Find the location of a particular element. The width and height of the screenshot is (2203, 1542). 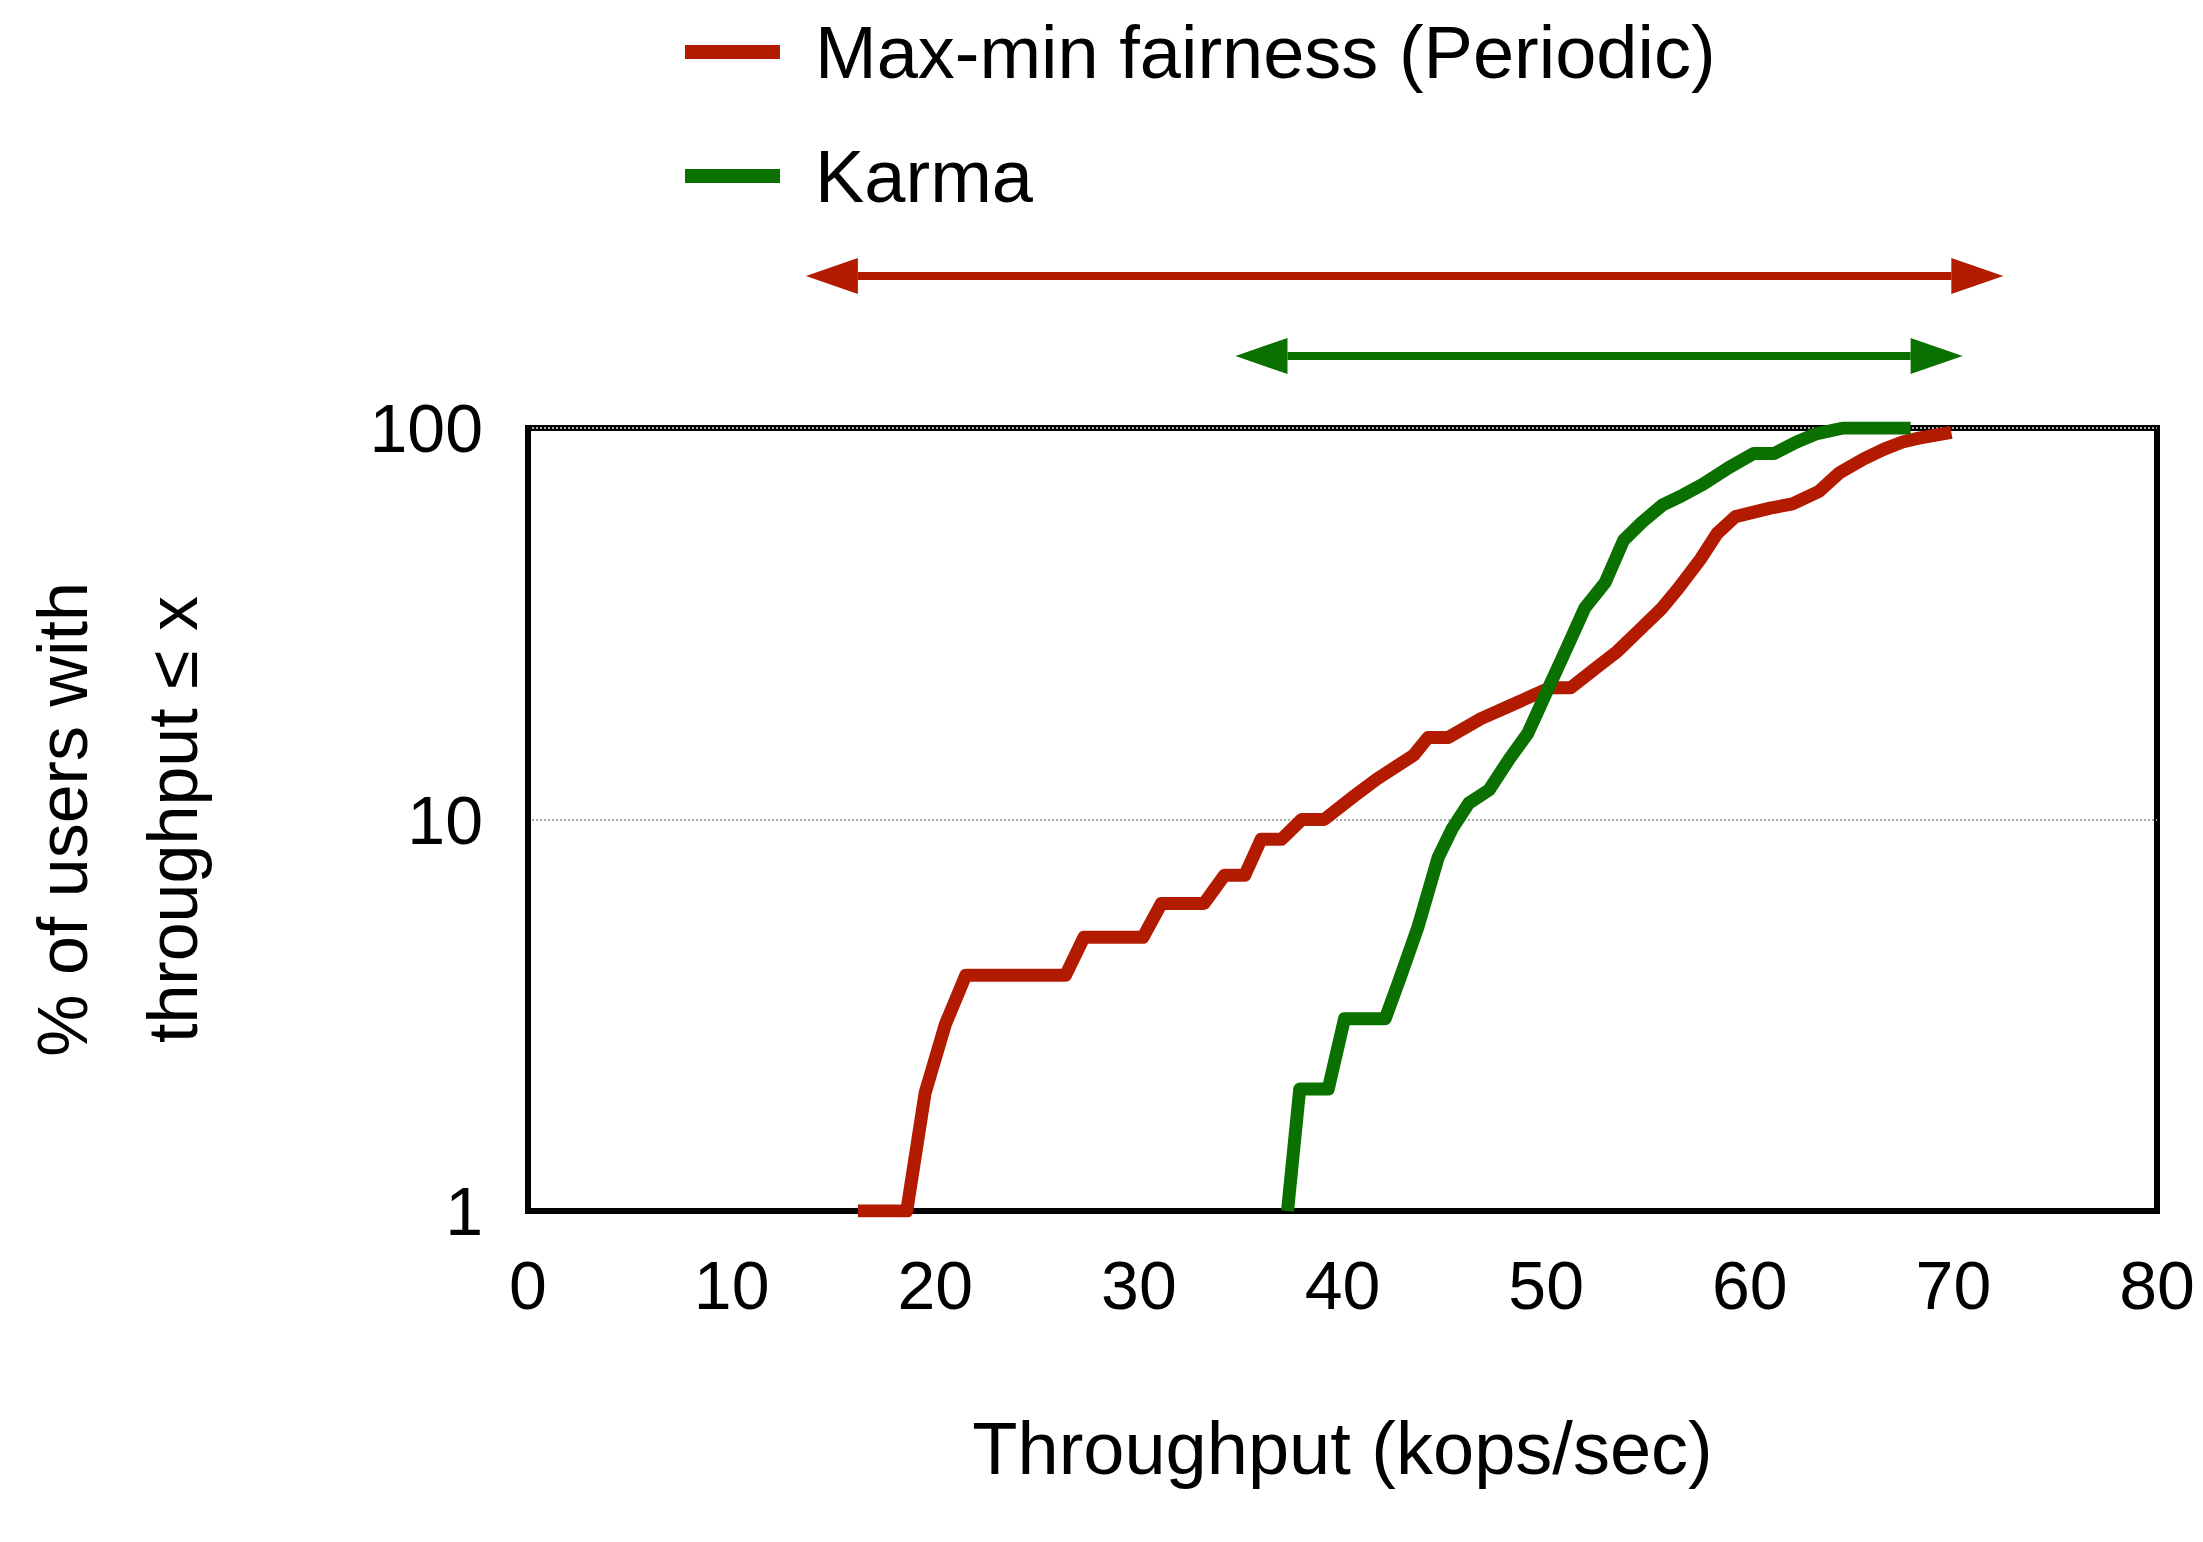

x-tick-label: 40 is located at coordinates (1342, 1285).